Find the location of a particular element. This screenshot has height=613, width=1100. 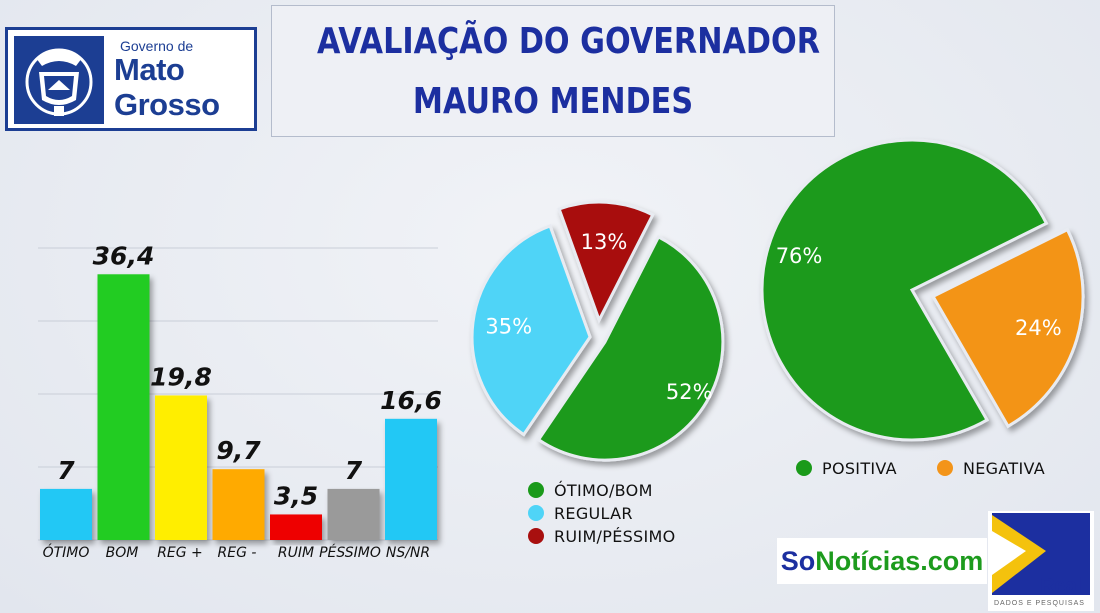

category-label: NS/NR is located at coordinates (408, 553).